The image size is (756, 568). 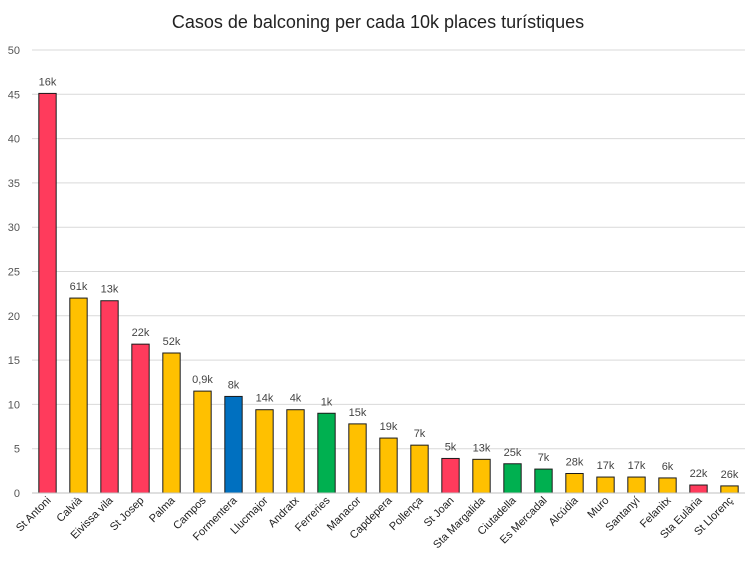 I want to click on data-label: 8k, so click(x=234, y=385).